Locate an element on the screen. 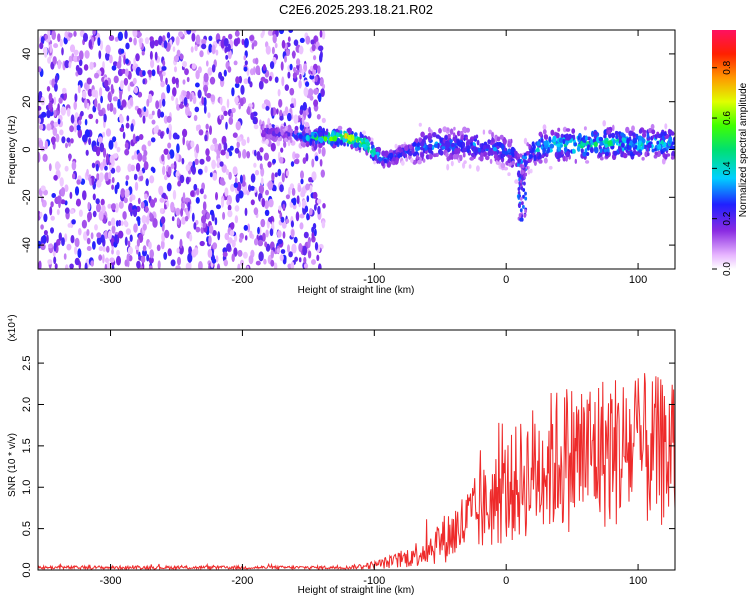 The image size is (750, 605). snr-x-tick-label: -100 is located at coordinates (374, 581).